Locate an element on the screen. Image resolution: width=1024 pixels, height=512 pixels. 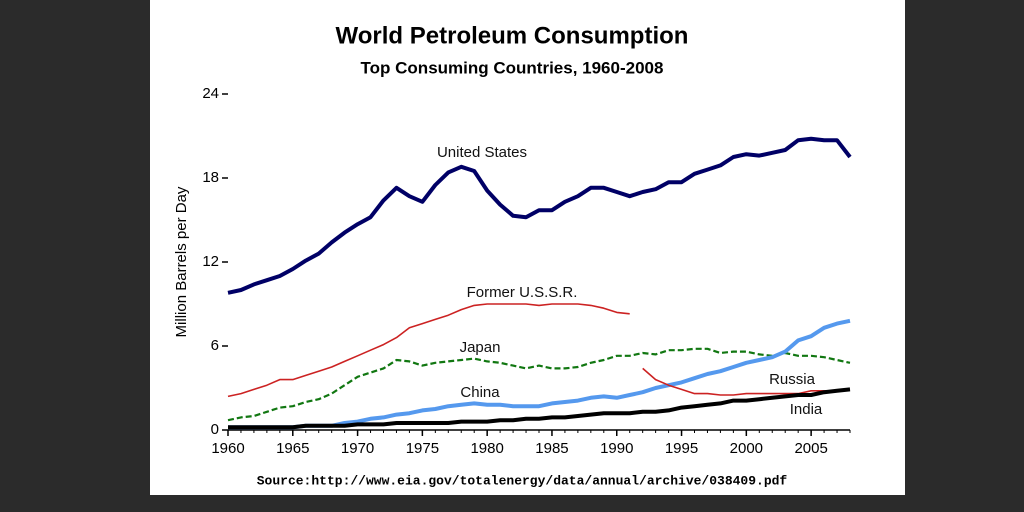
series-label: China is located at coordinates (480, 392).